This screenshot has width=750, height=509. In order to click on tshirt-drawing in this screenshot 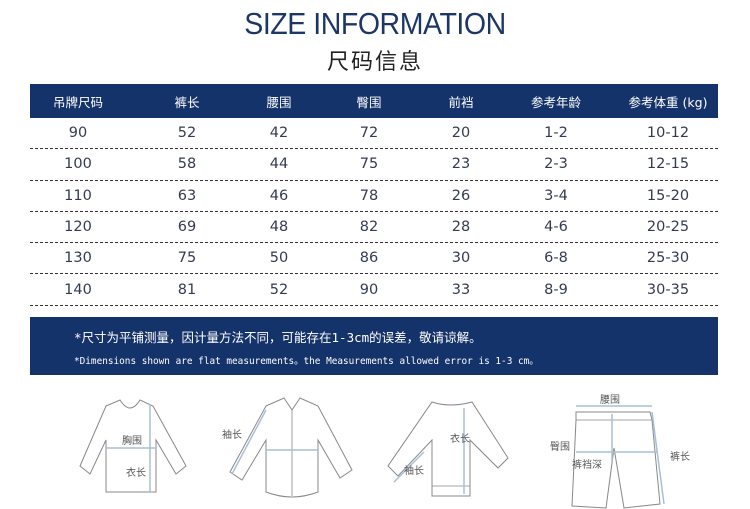, I will do `click(133, 446)`.